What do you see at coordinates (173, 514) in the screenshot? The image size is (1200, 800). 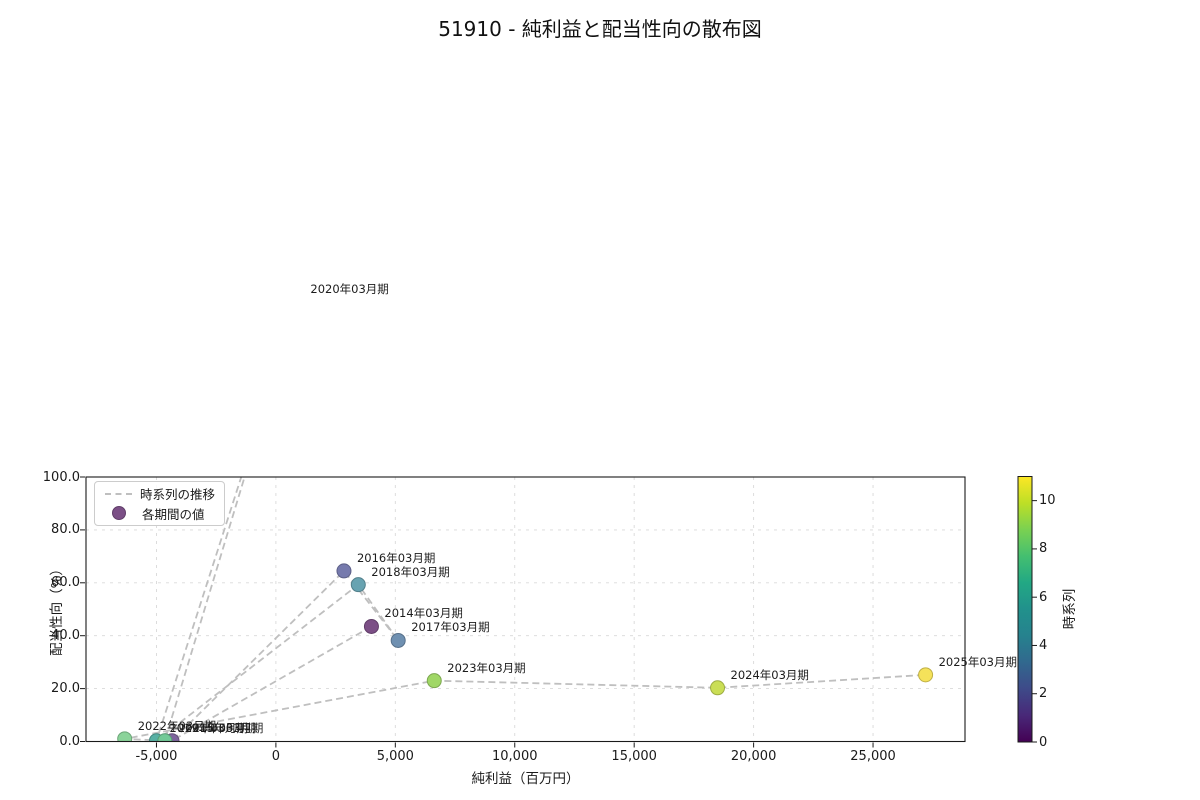 I see `legend-marker-label: 各期間の値` at bounding box center [173, 514].